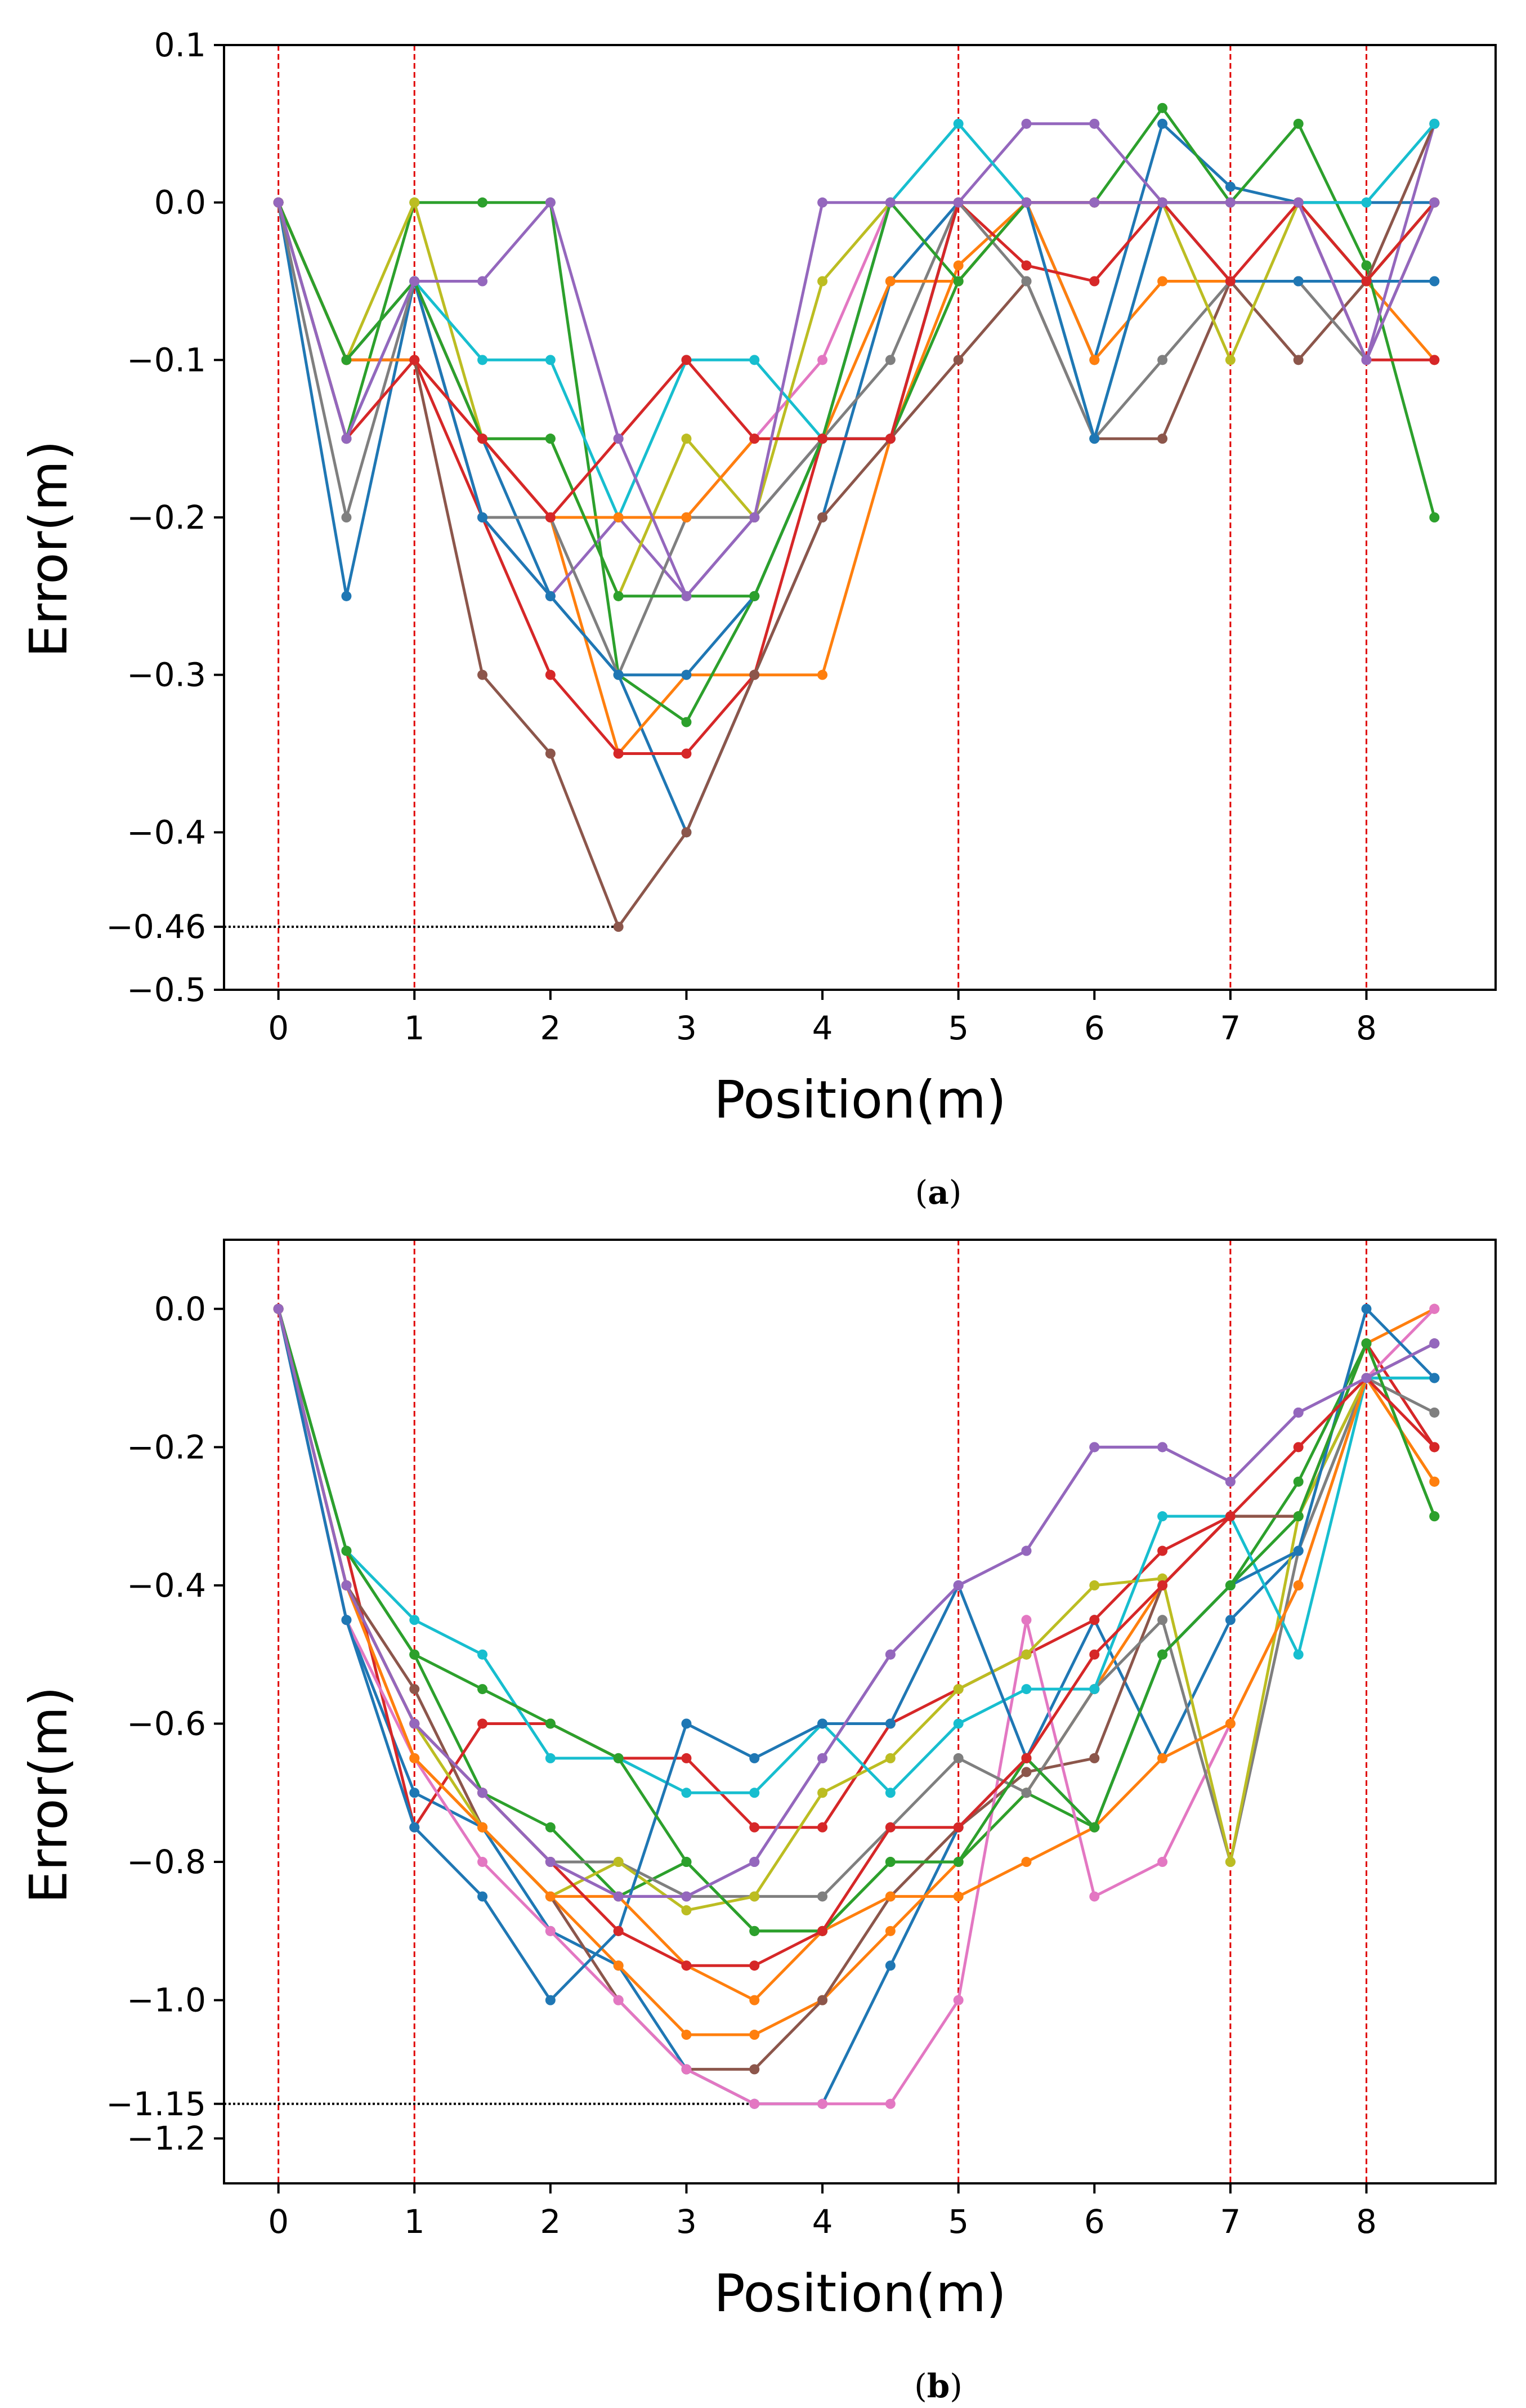 Image resolution: width=1526 pixels, height=2408 pixels. Describe the element at coordinates (860, 2294) in the screenshot. I see `x-axis-title-b: Position(m)` at that location.